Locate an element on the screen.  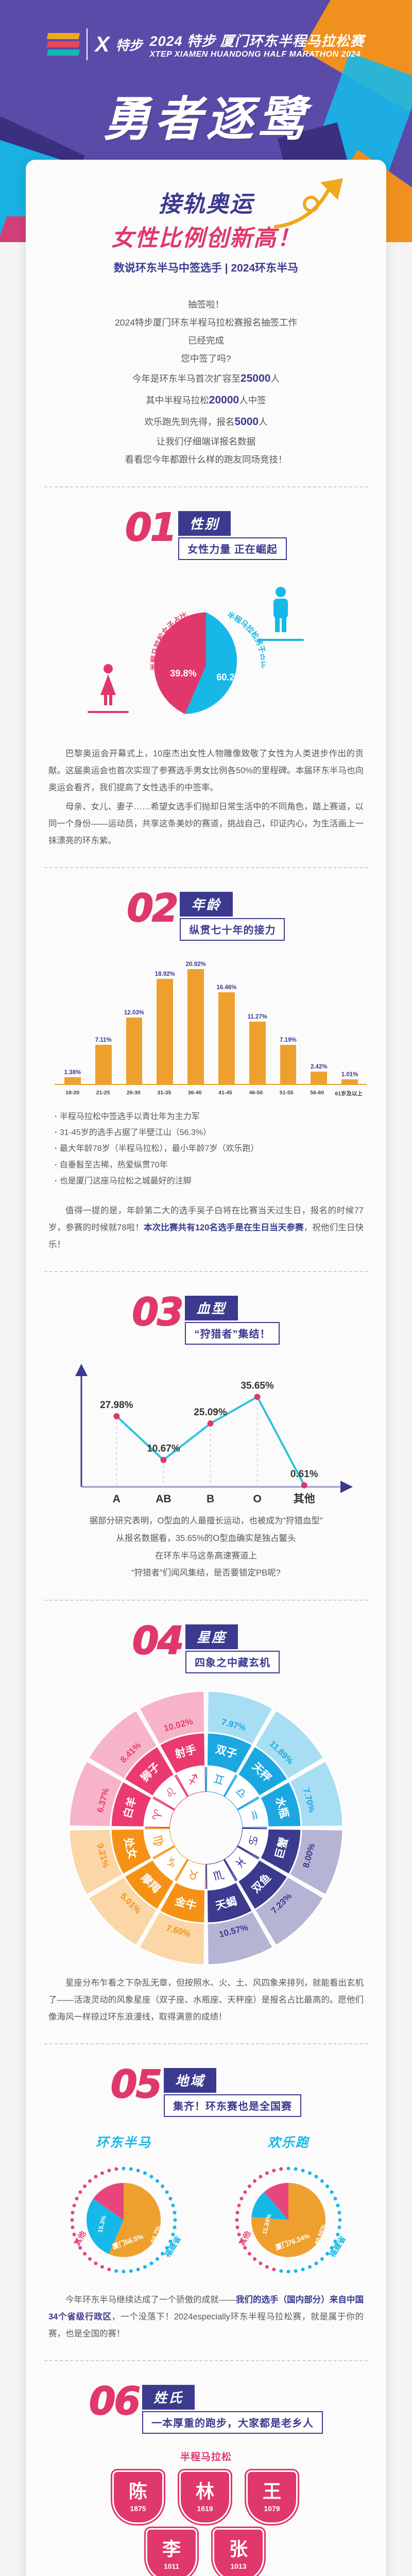
pie-slice-female is located at coordinates (180, 663).